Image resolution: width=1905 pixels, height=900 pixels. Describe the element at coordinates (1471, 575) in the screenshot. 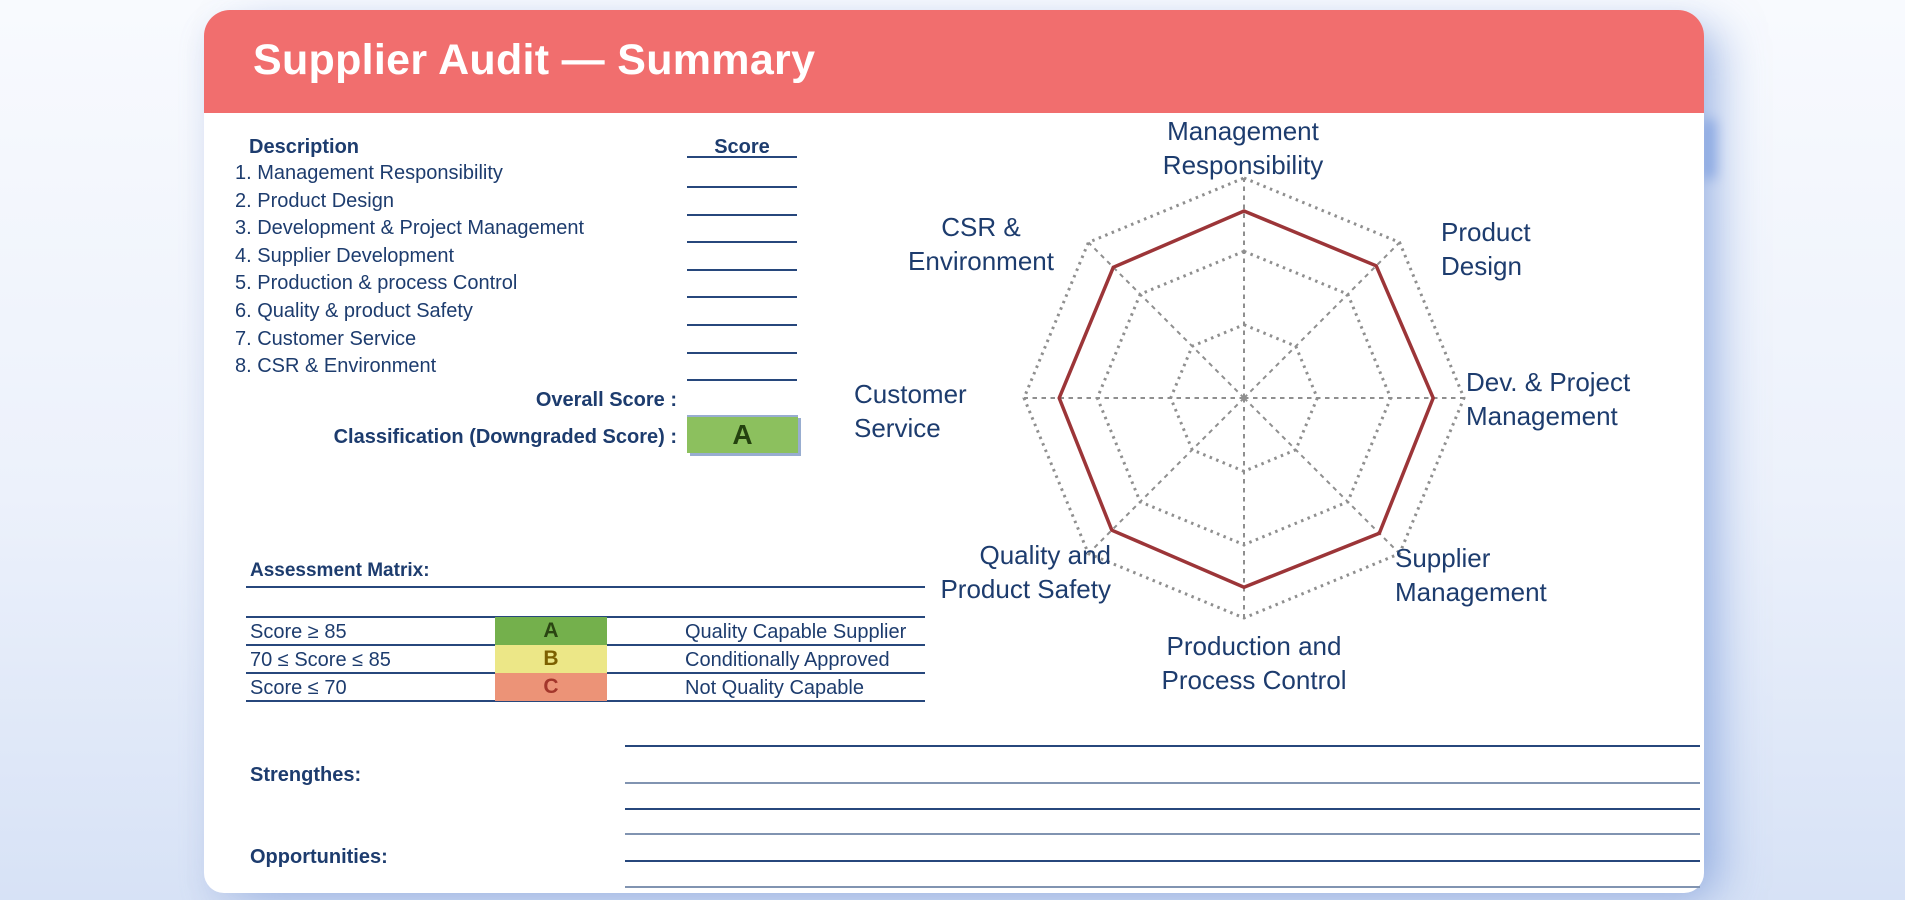

I see `radar-label-supplier-management: Supplier Management` at that location.